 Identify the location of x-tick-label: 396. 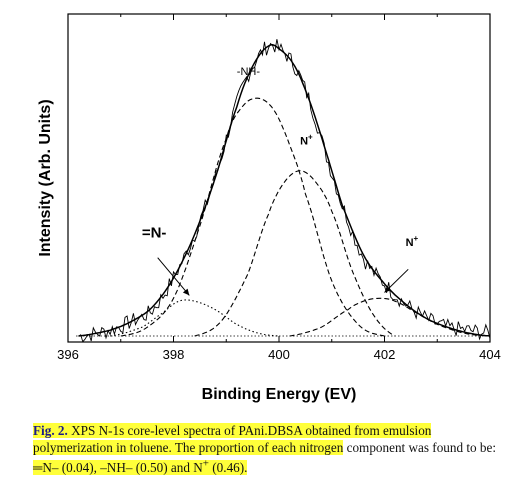
(68, 354).